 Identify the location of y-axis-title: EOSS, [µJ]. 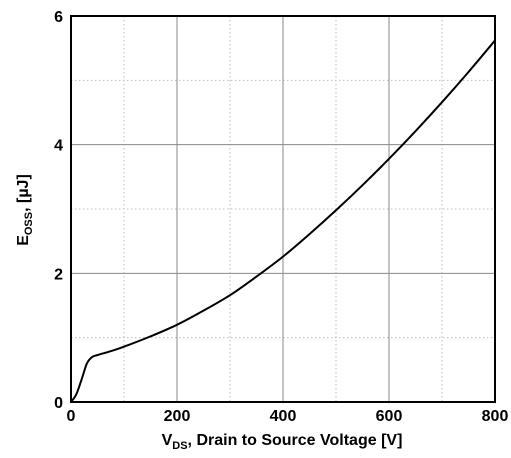
(25, 210).